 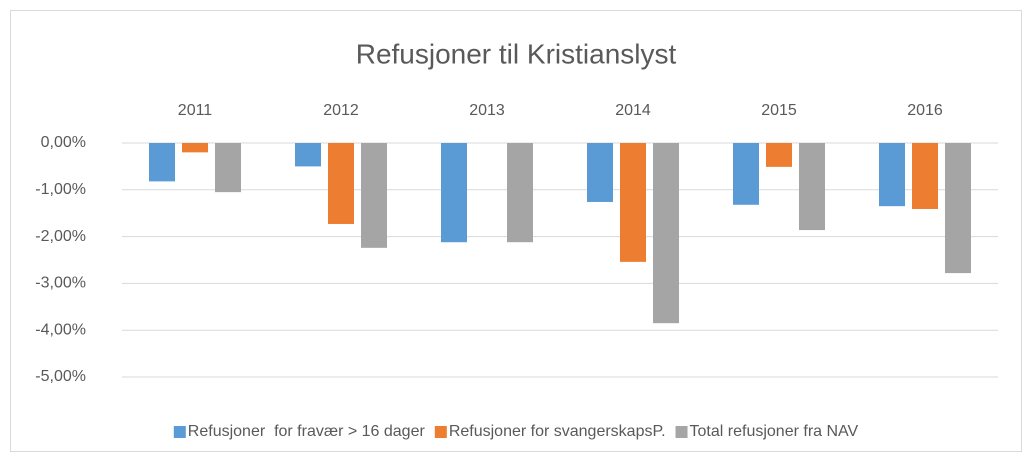 I want to click on x-tick-label: 2016, so click(x=925, y=110).